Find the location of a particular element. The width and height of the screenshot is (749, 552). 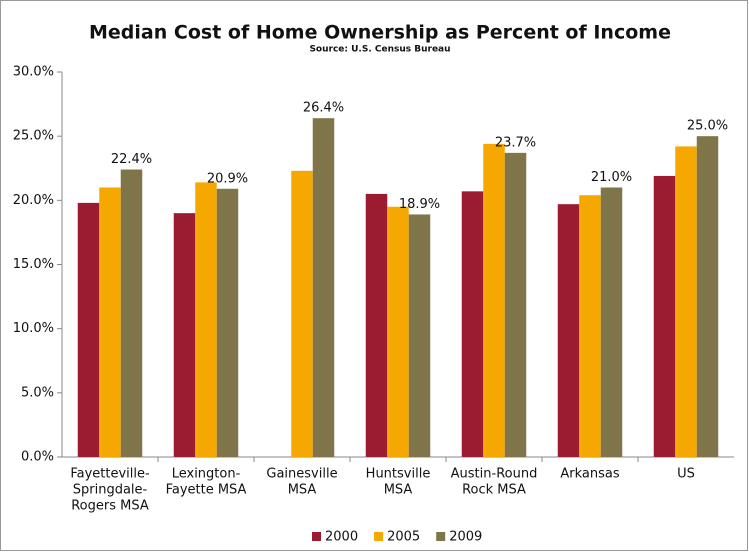

data-label: 22.4% is located at coordinates (131, 159).